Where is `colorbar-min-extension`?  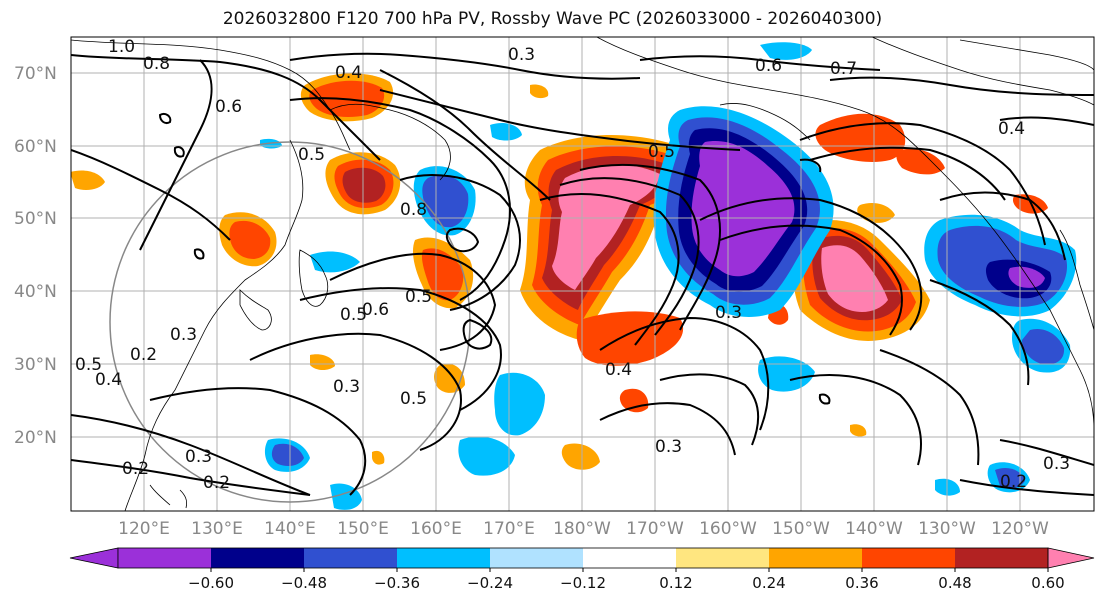
colorbar-min-extension is located at coordinates (94, 558).